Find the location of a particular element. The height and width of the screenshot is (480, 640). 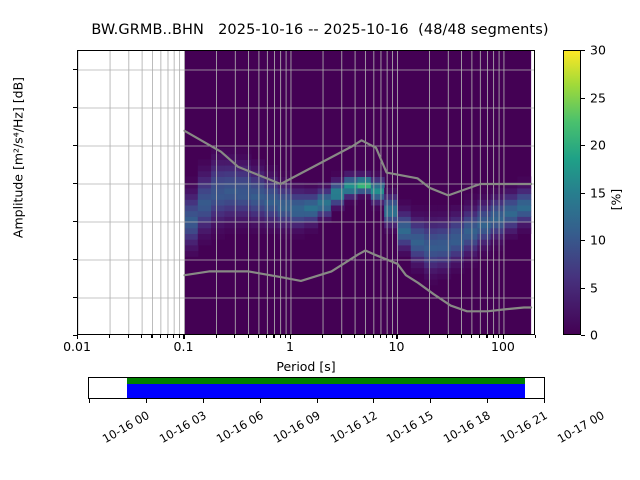

x-axis-label: Period [s] is located at coordinates (306, 366).